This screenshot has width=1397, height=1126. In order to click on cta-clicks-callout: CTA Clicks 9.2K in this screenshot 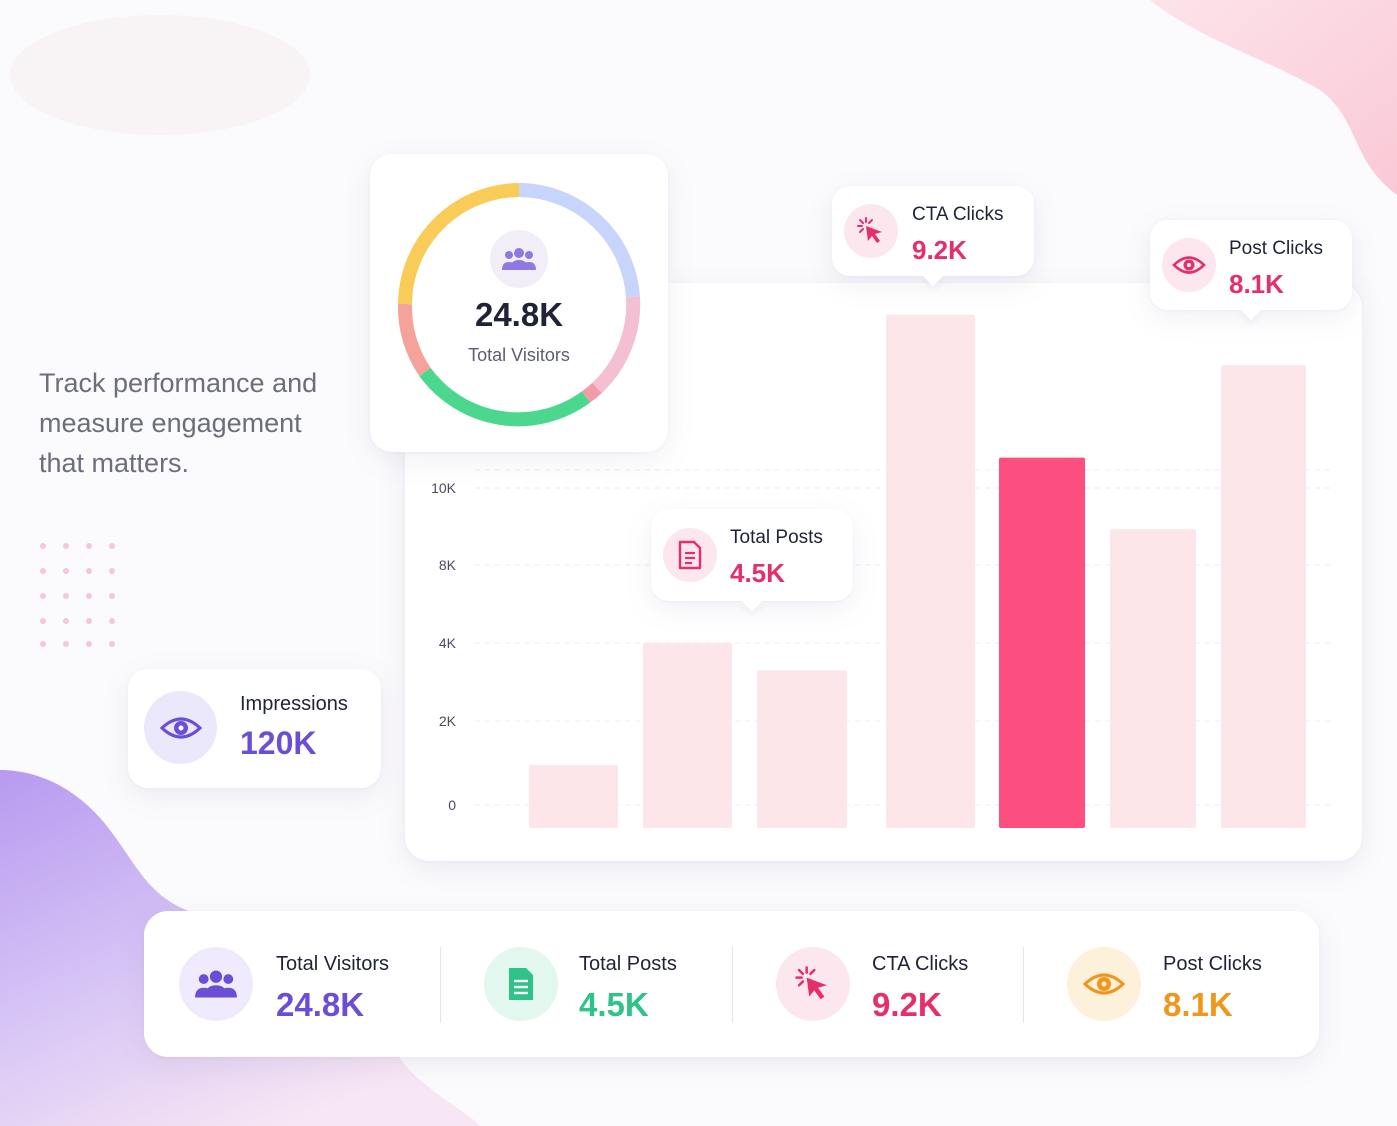, I will do `click(933, 236)`.